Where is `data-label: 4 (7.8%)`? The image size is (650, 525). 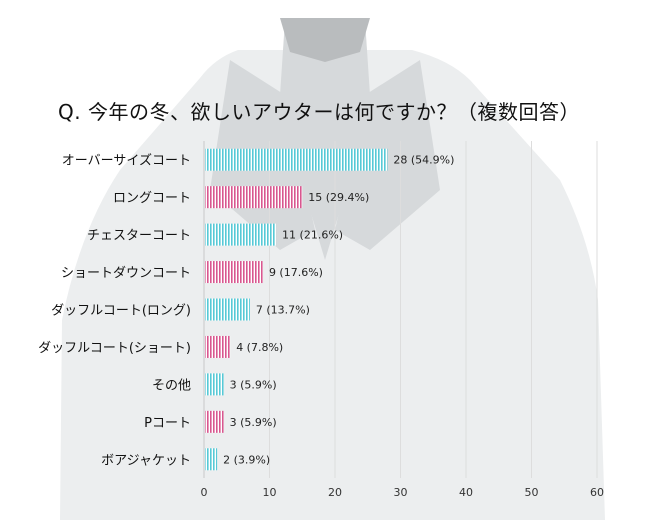 data-label: 4 (7.8%) is located at coordinates (259, 347).